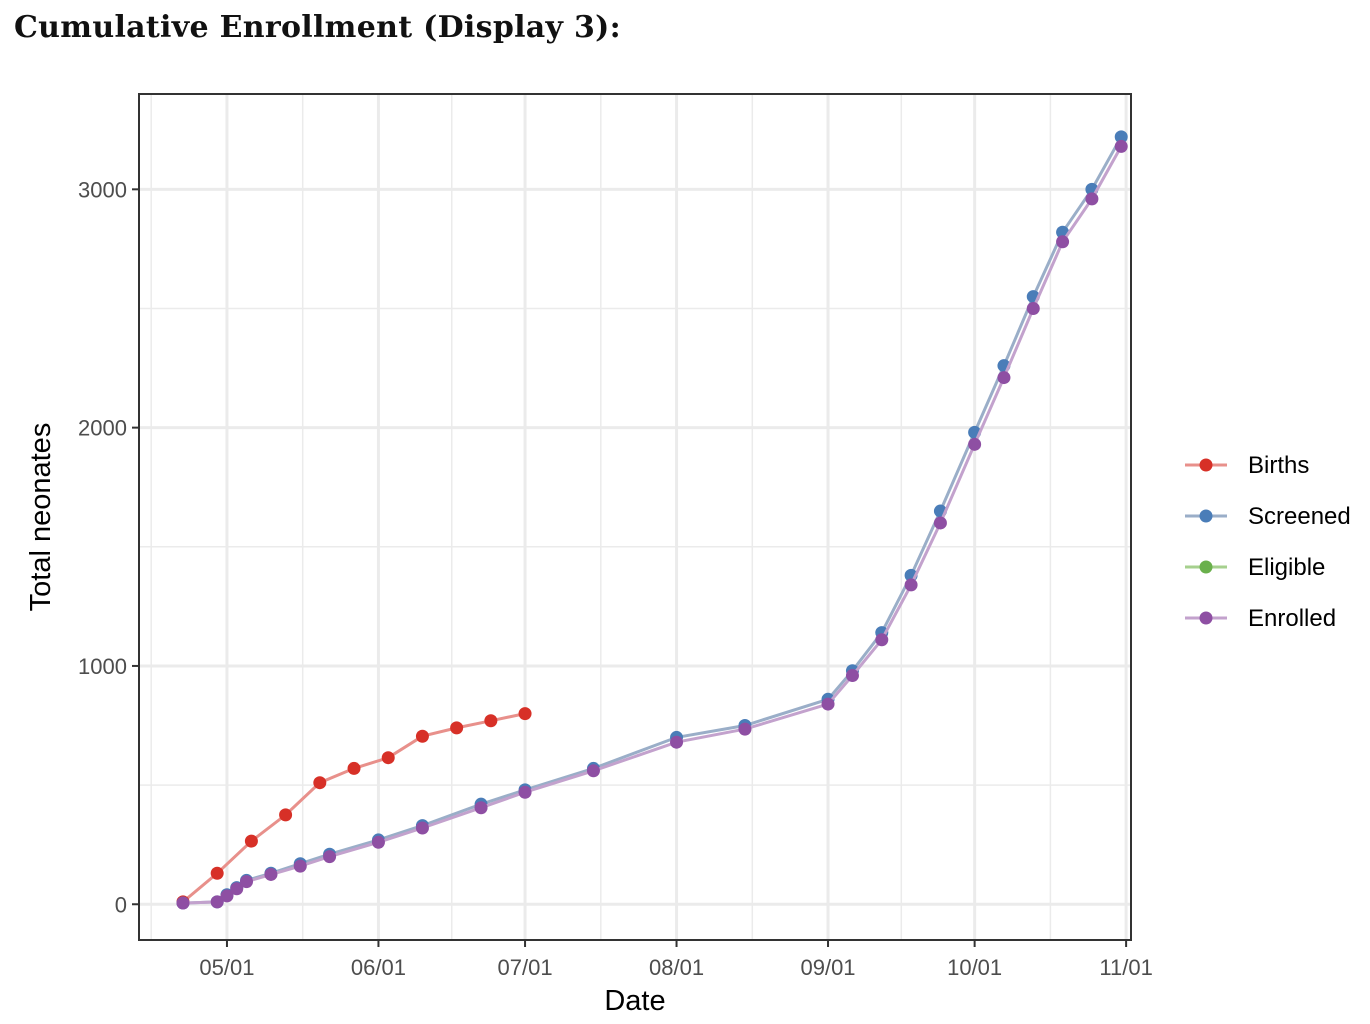 The image size is (1370, 1024). I want to click on x-tick-label: 08/01, so click(676, 967).